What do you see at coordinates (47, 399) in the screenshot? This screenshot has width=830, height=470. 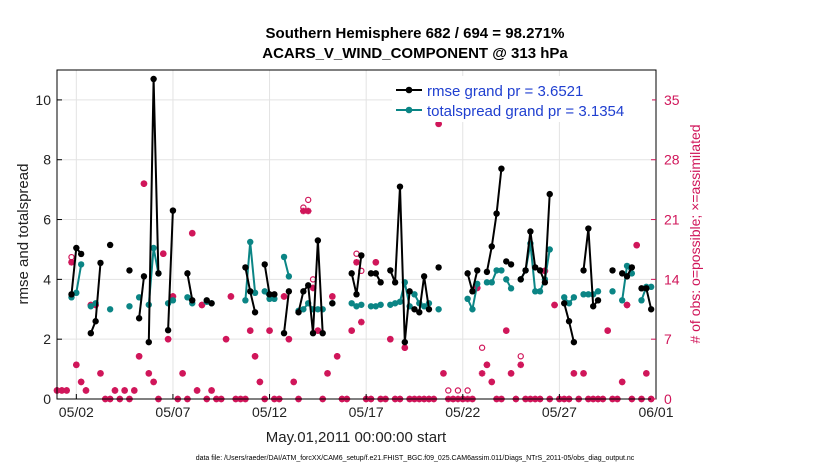 I see `y-tick-label: 0` at bounding box center [47, 399].